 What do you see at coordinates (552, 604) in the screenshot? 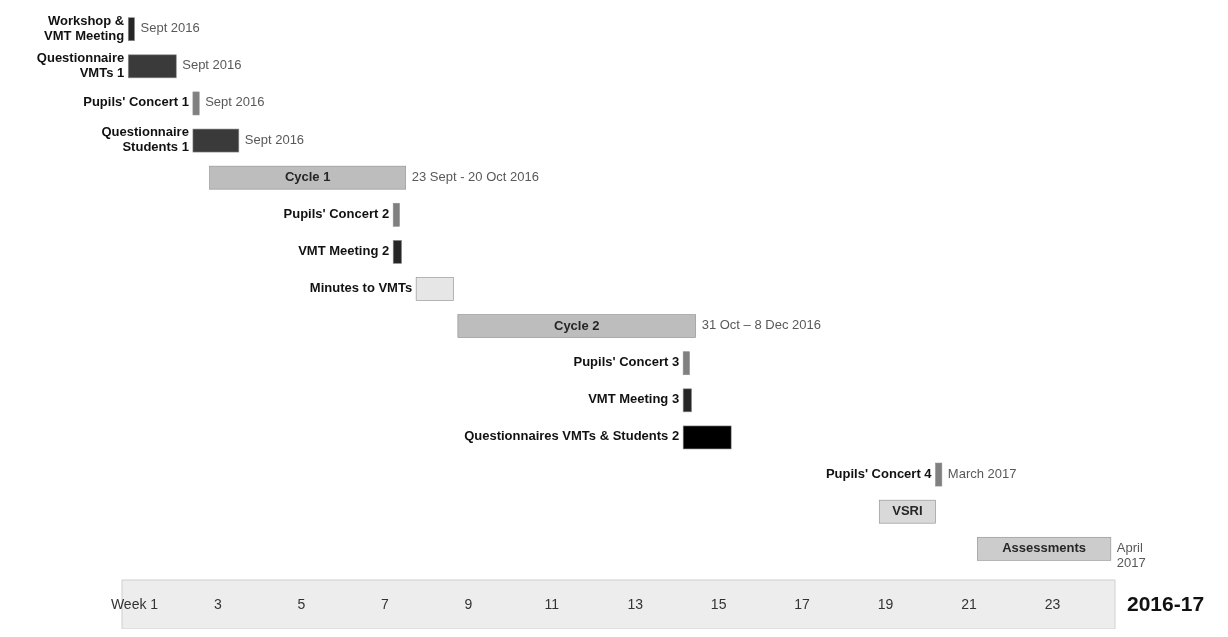
I see `x-tick-label: 11` at bounding box center [552, 604].